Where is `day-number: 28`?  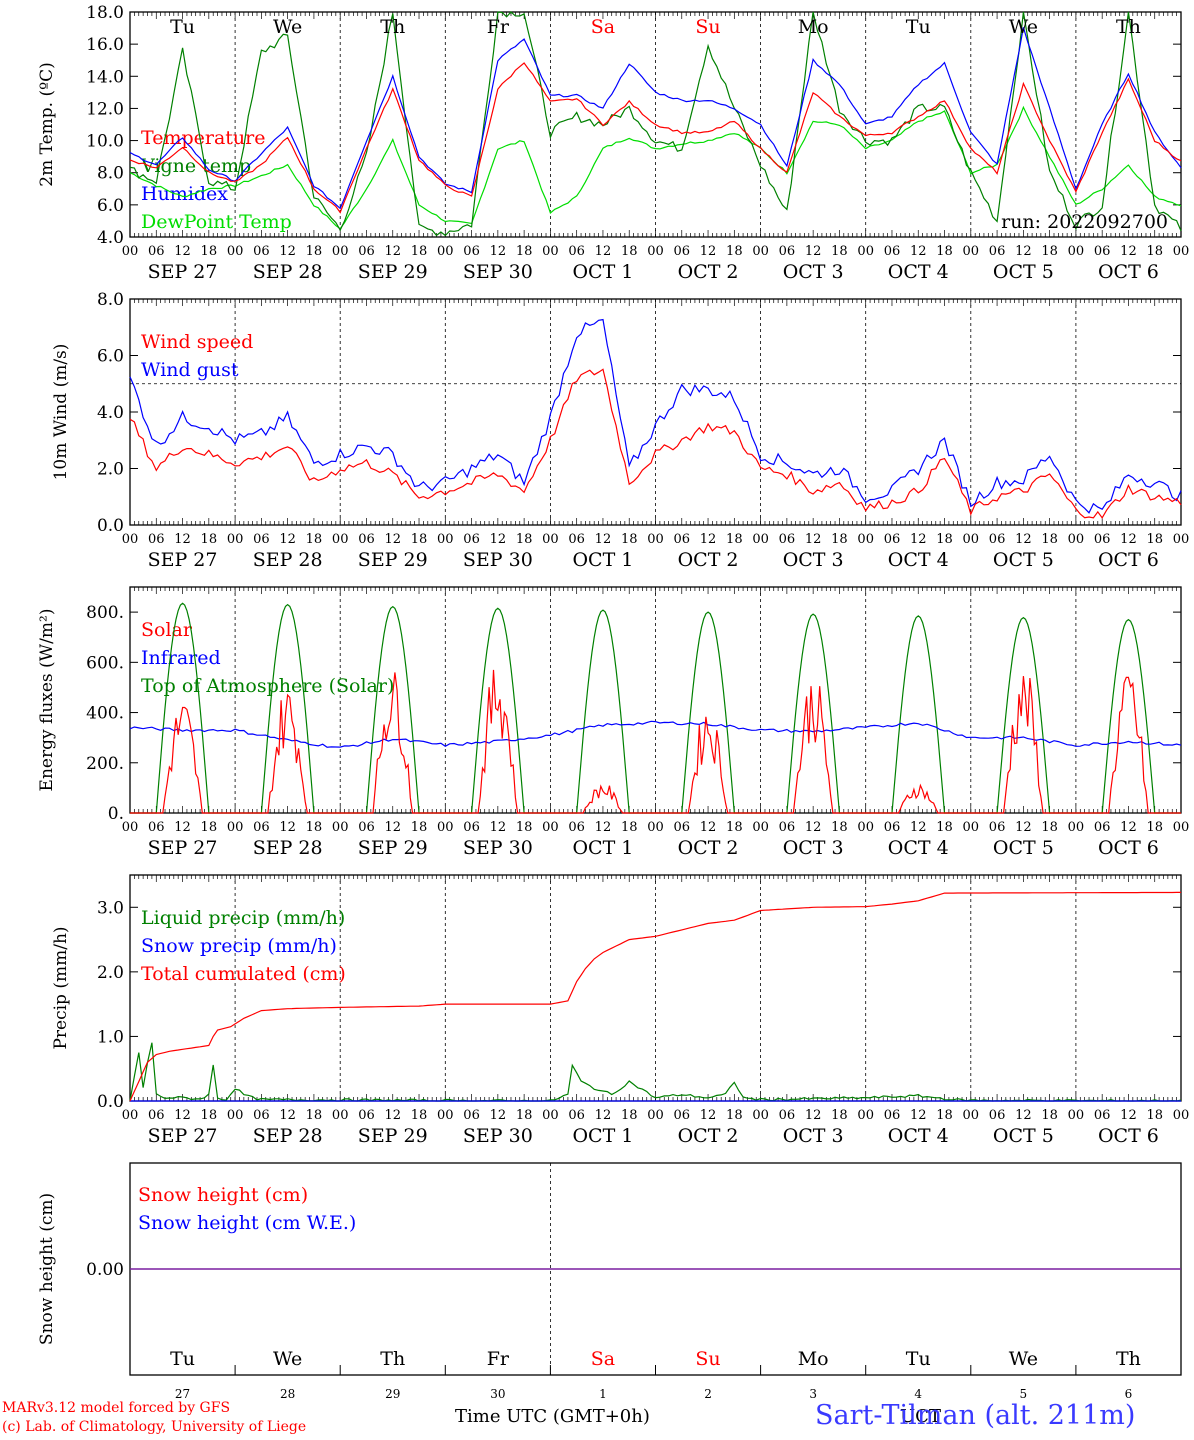 day-number: 28 is located at coordinates (287, 1394).